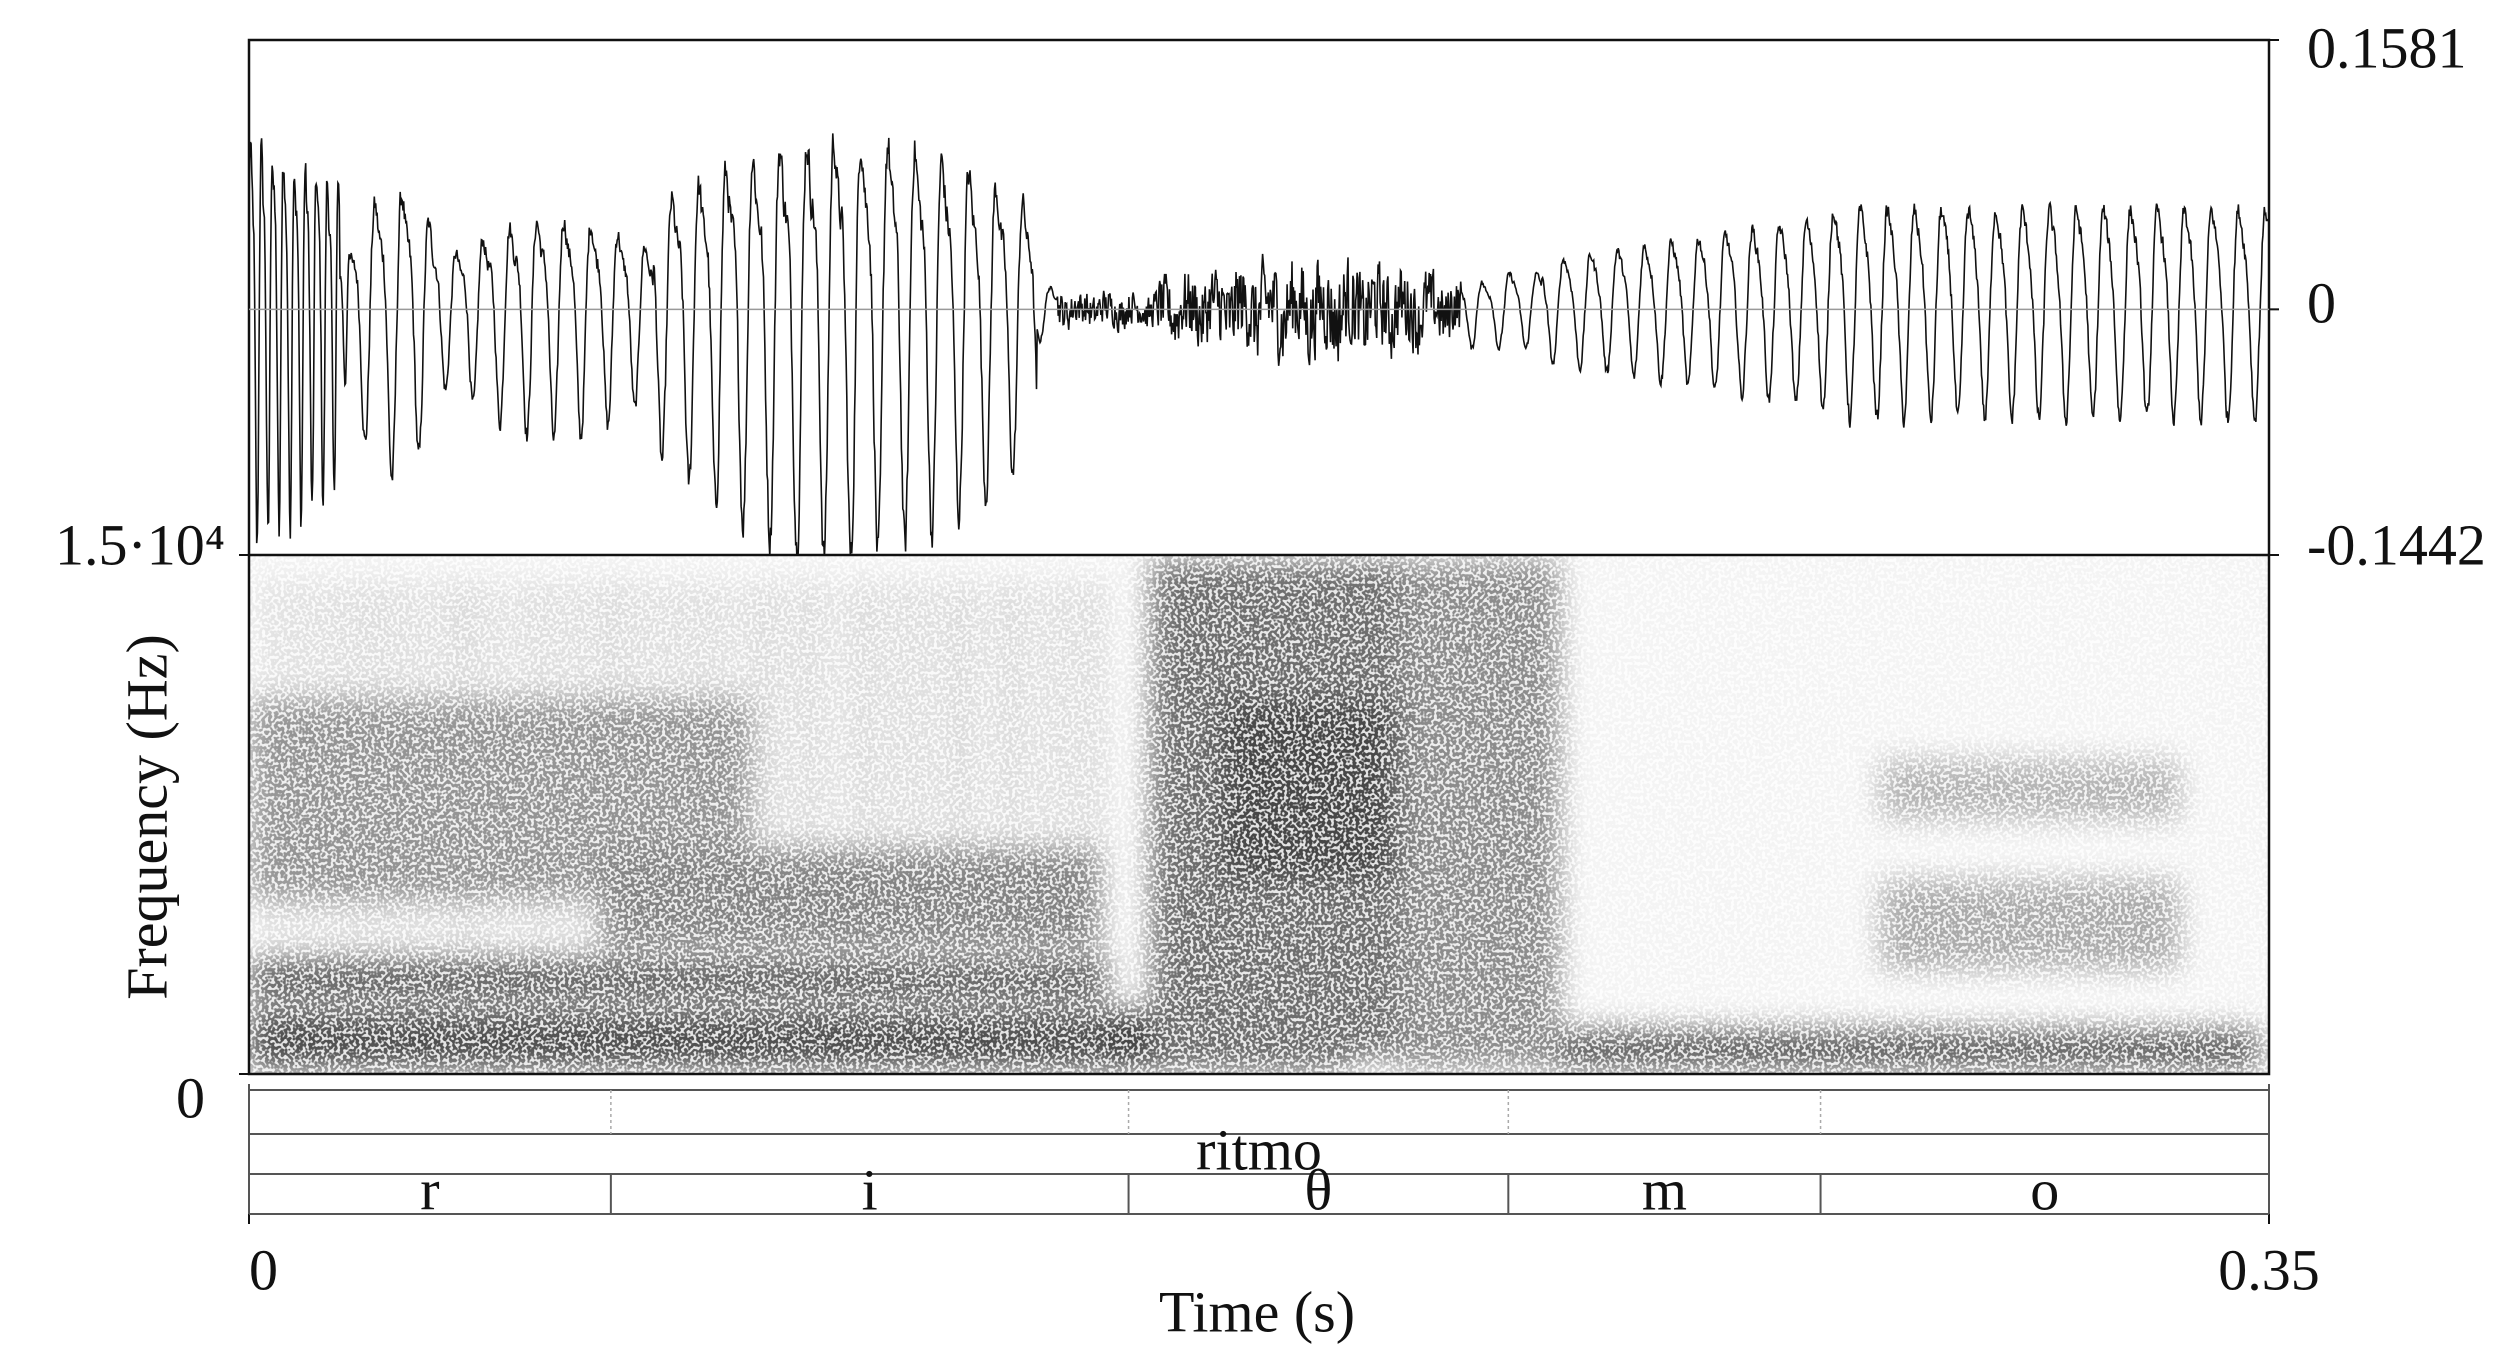 Image resolution: width=2509 pixels, height=1368 pixels. I want to click on interval-label: ritmo, so click(1259, 1149).